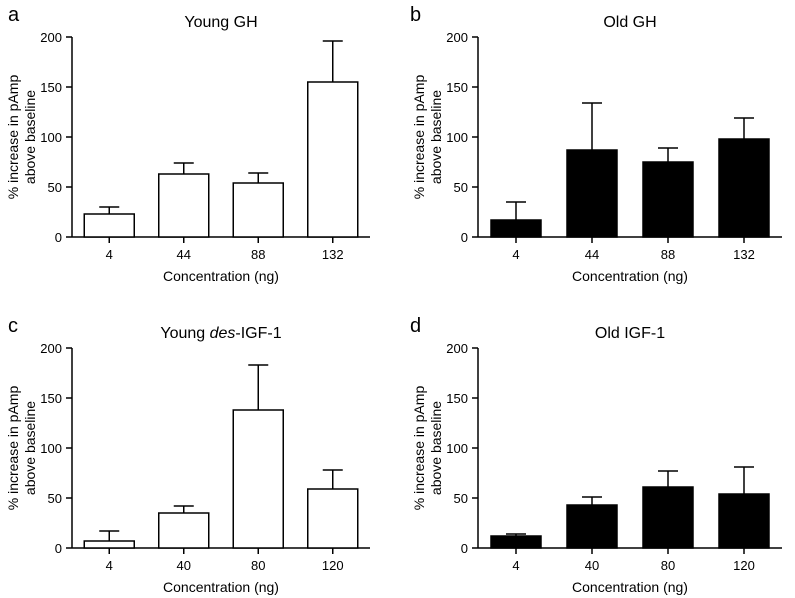 The image size is (795, 598). I want to click on chart-title: Old GH, so click(629, 22).